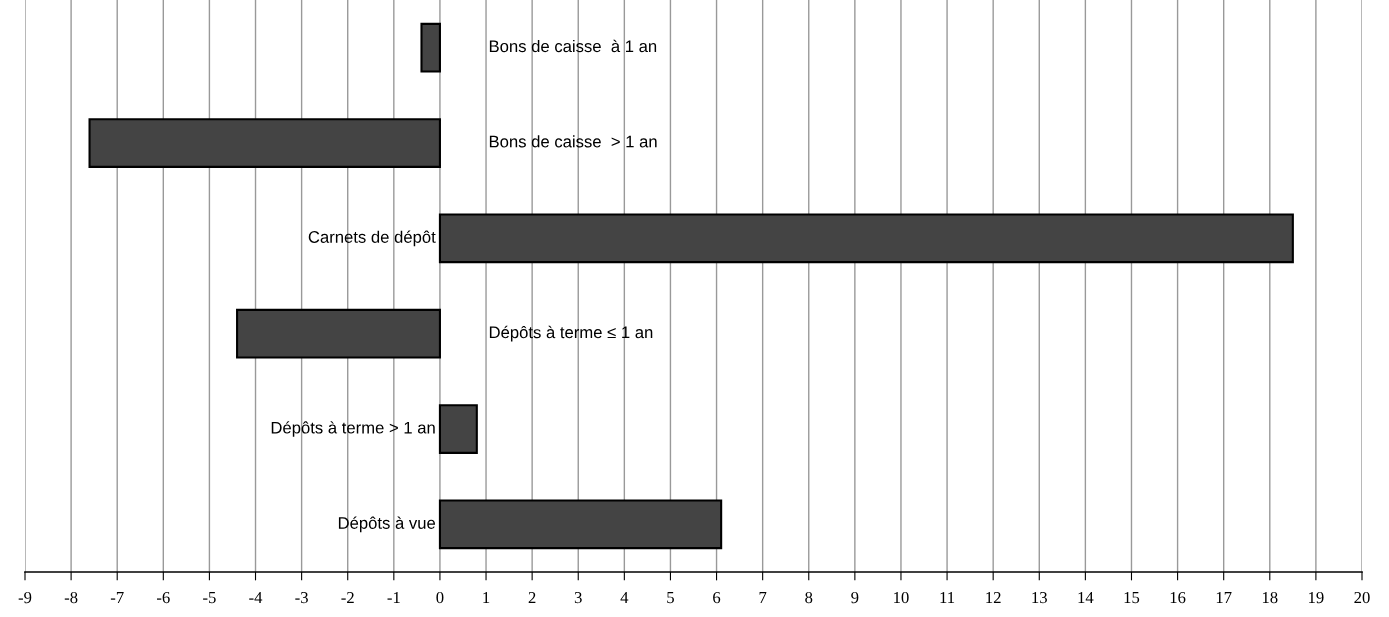 Image resolution: width=1389 pixels, height=617 pixels. Describe the element at coordinates (573, 46) in the screenshot. I see `y-tick-label: Bons de caisse à 1 an` at that location.